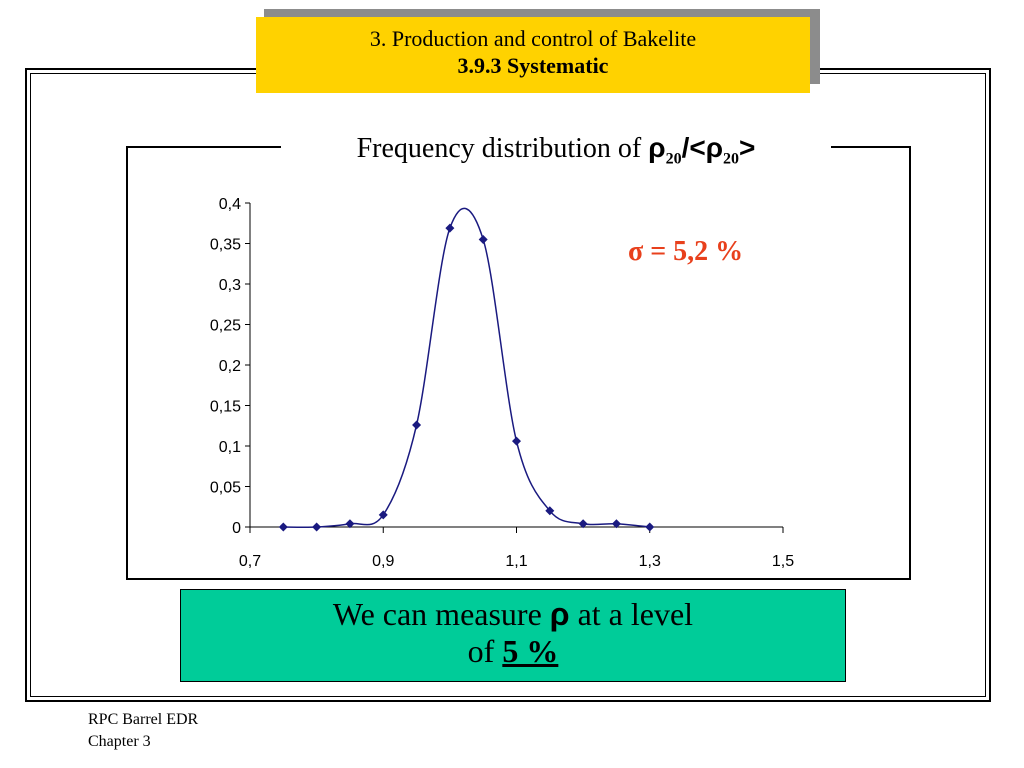 This screenshot has height=768, width=1024. I want to click on footer-line2: Chapter 3, so click(119, 741).